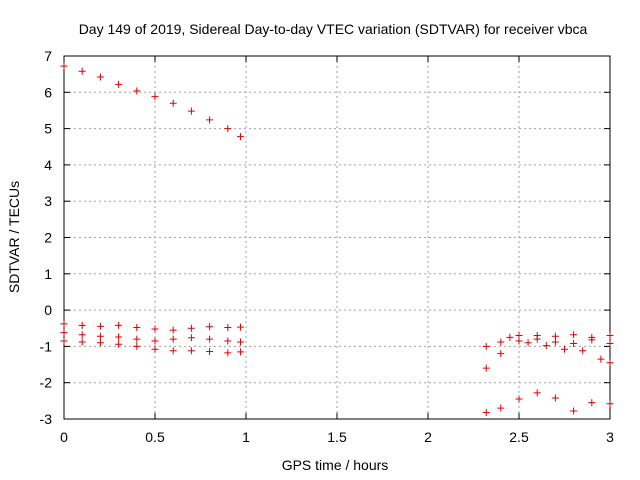  Describe the element at coordinates (335, 465) in the screenshot. I see `x-axis-label: GPS time / hours` at that location.